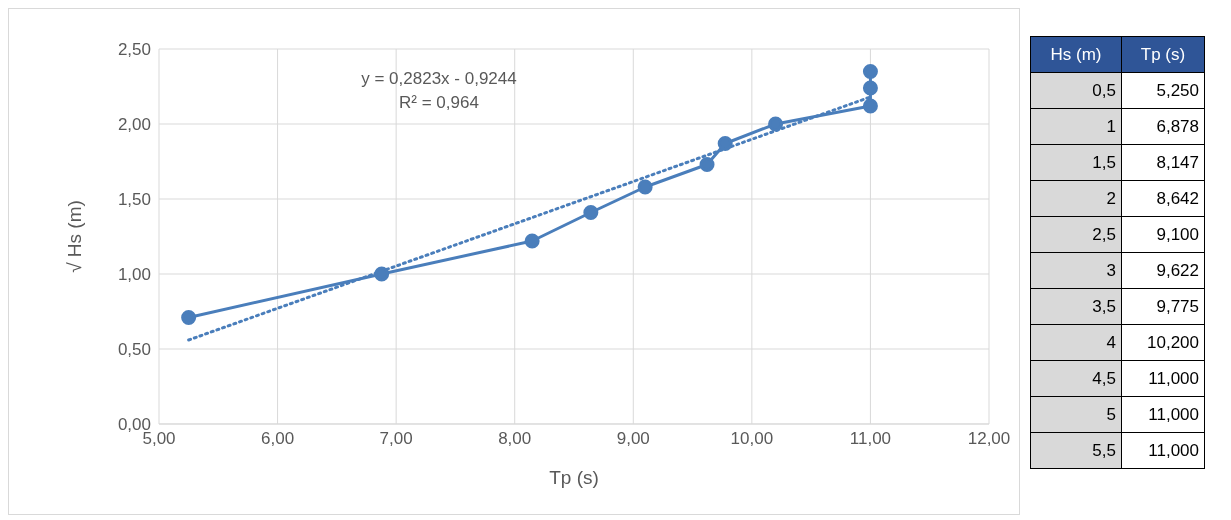 The height and width of the screenshot is (520, 1231). I want to click on text: 9,622, so click(1163, 270).